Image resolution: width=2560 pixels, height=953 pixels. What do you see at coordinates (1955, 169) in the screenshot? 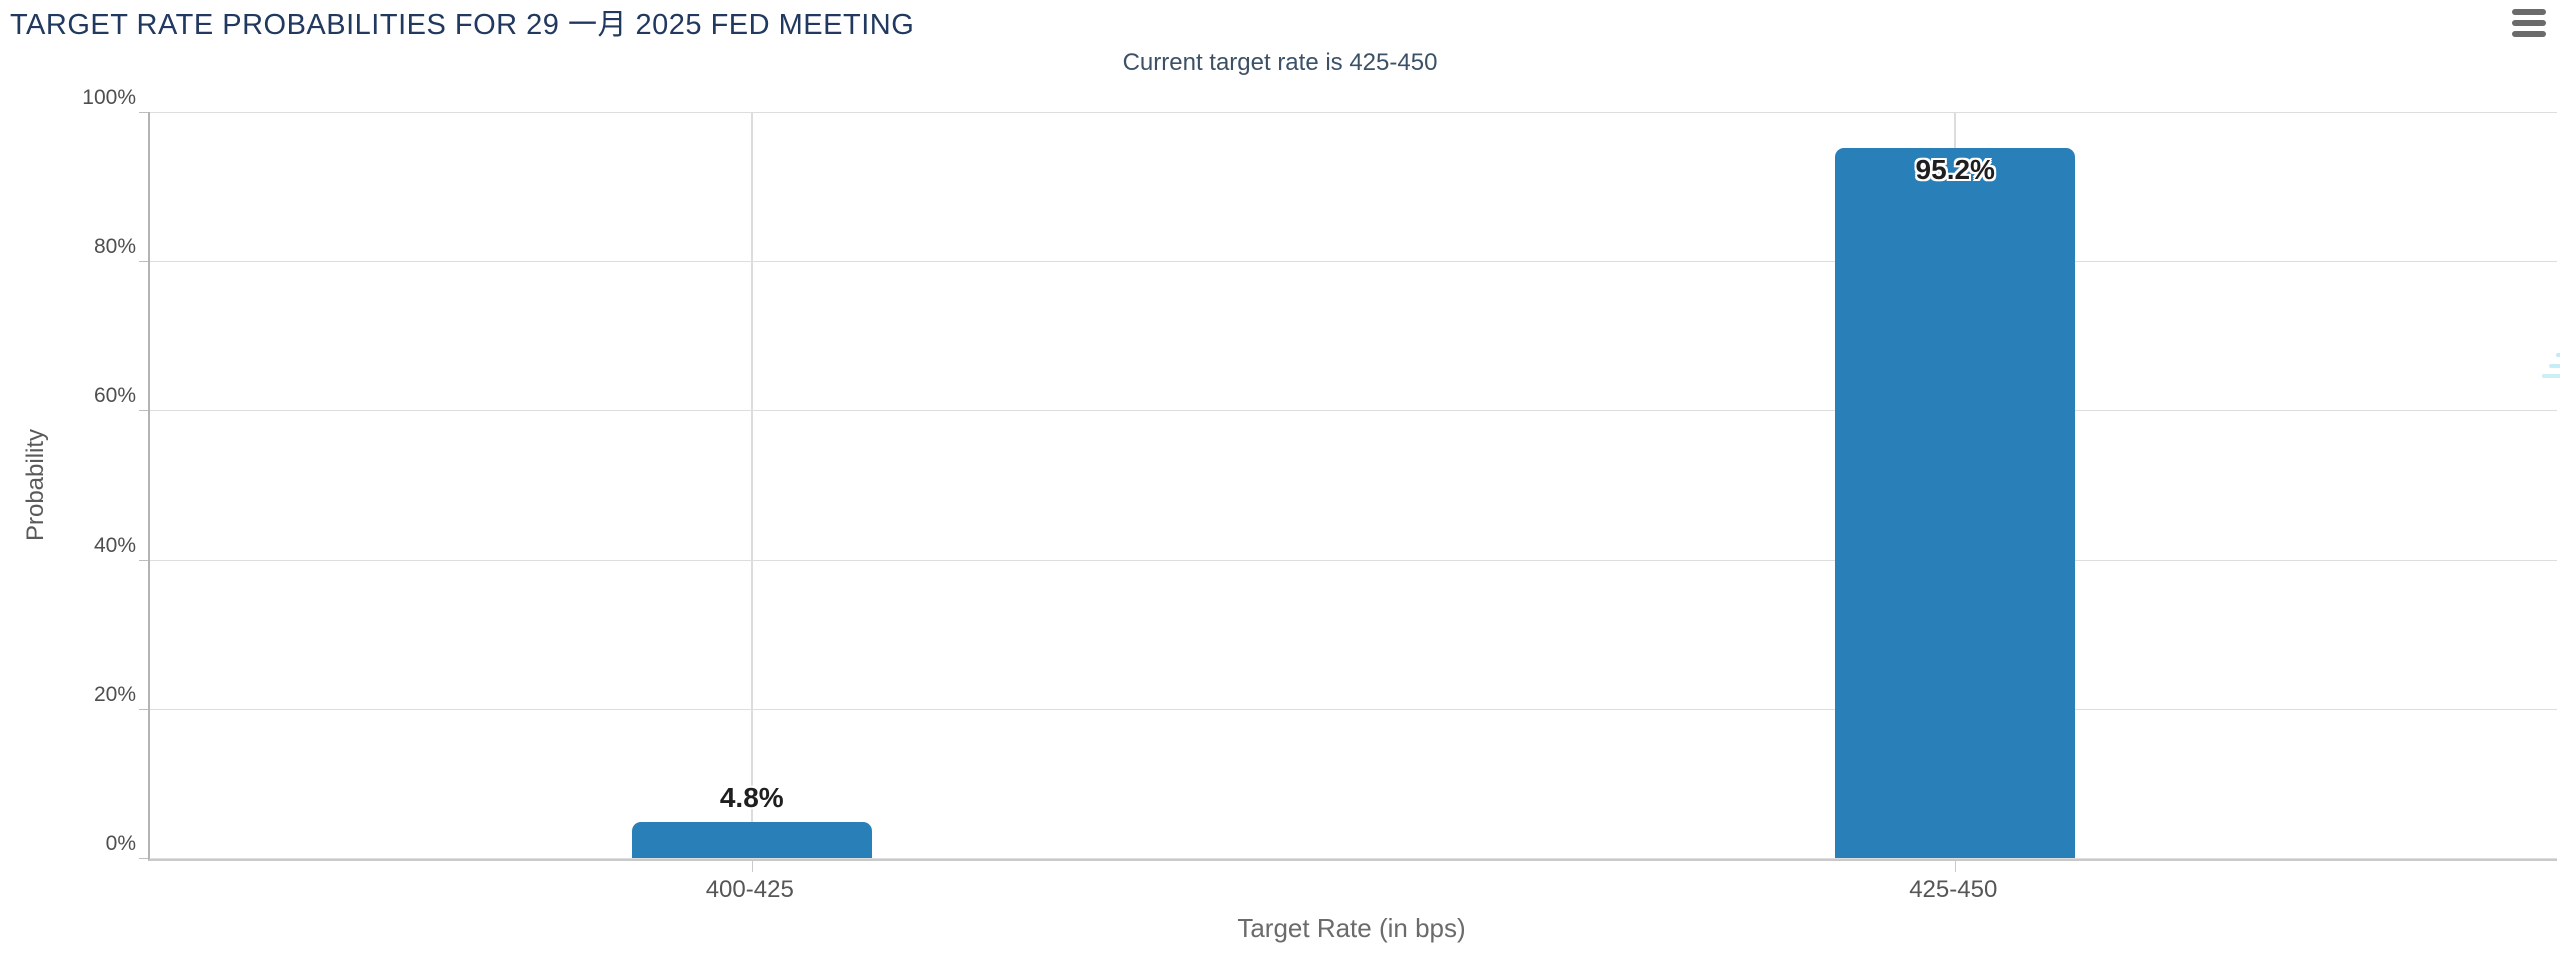
I see `bar-value-label: 95.2%` at bounding box center [1955, 169].